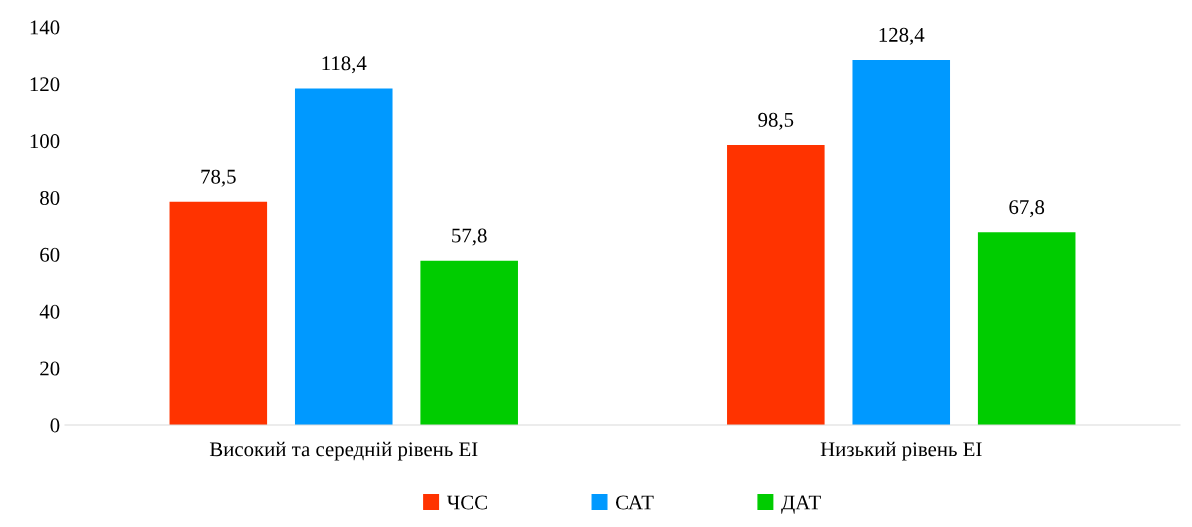 This screenshot has height=527, width=1192. What do you see at coordinates (344, 65) in the screenshot?
I see `data-label: 118,4` at bounding box center [344, 65].